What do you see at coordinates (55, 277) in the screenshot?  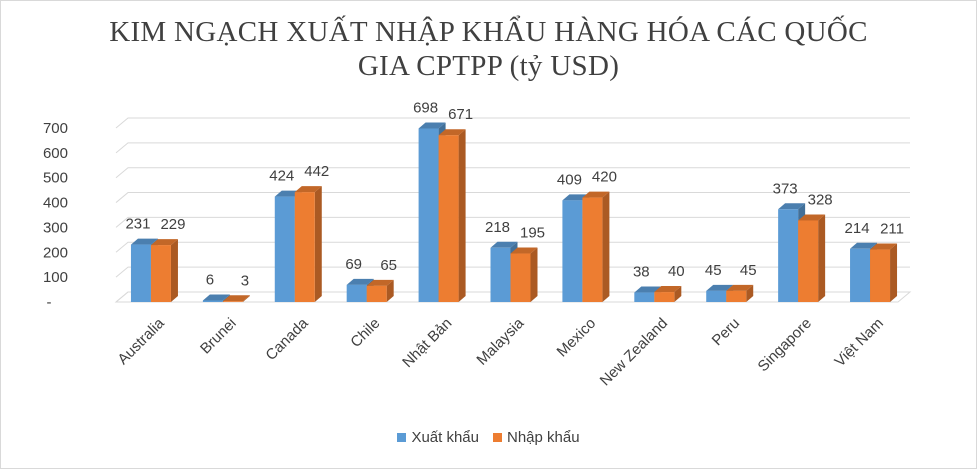 I see `y-tick-label: 100` at bounding box center [55, 277].